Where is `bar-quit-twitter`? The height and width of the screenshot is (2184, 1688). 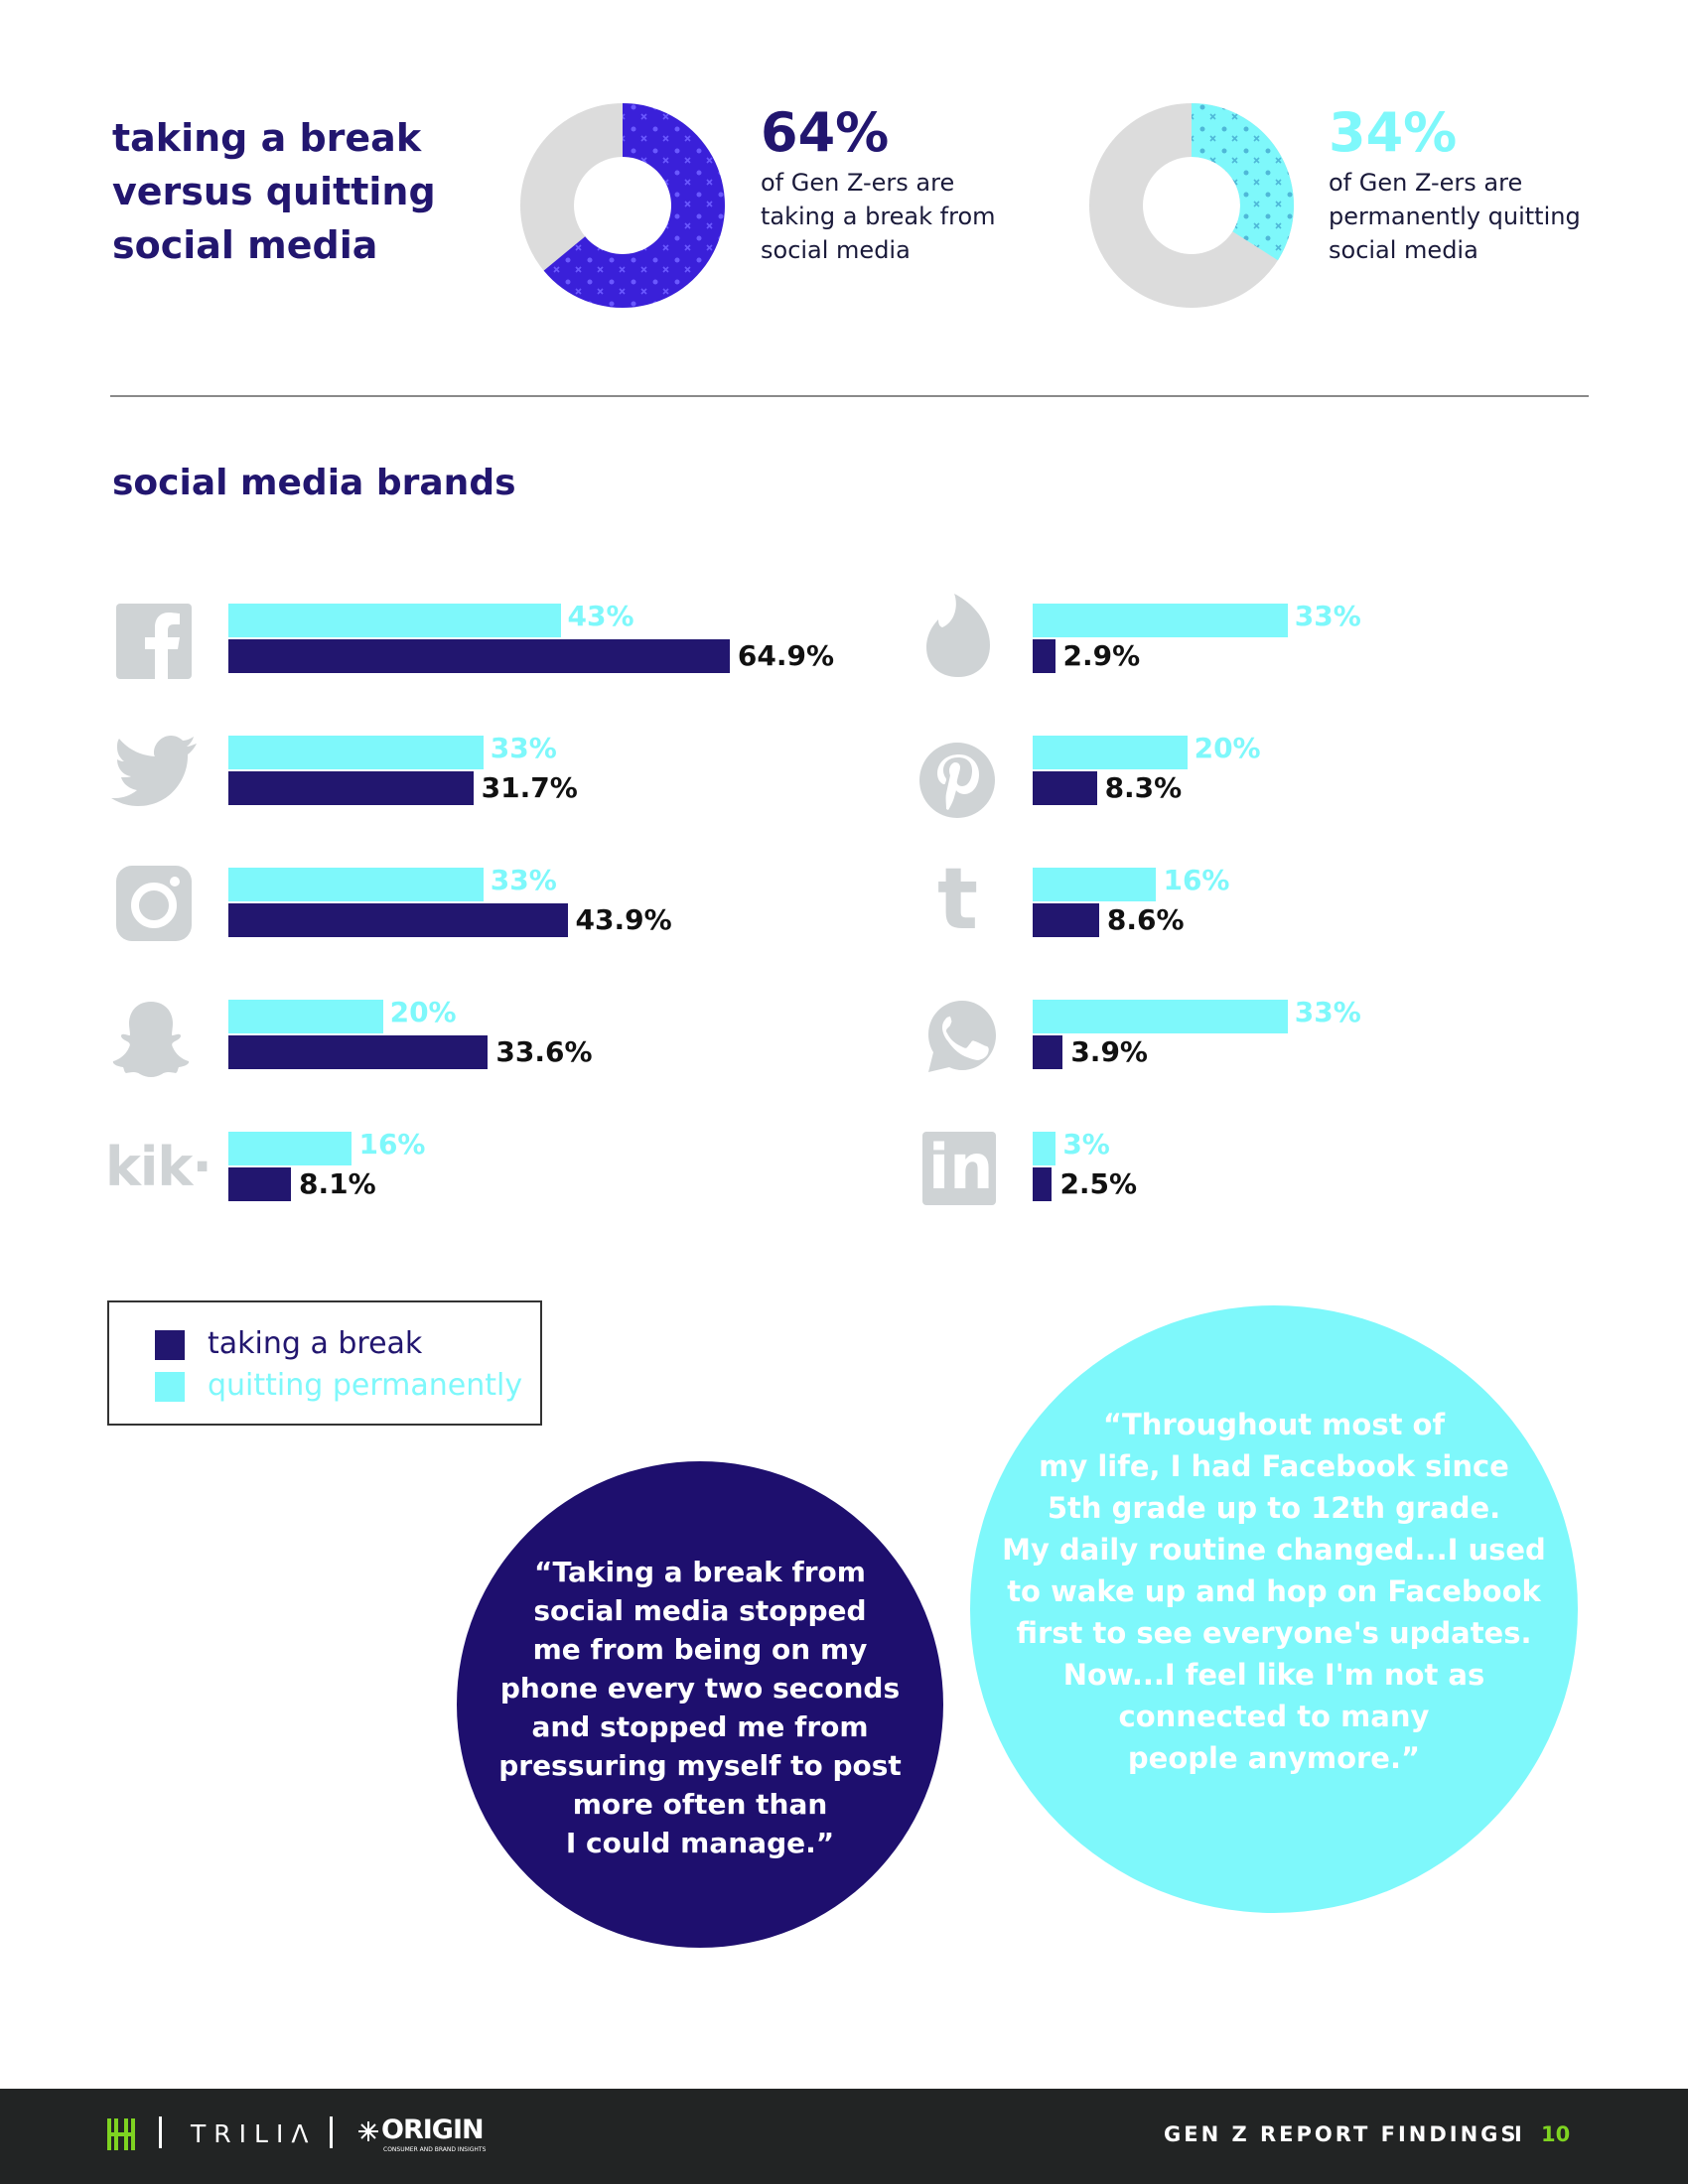
bar-quit-twitter is located at coordinates (356, 752).